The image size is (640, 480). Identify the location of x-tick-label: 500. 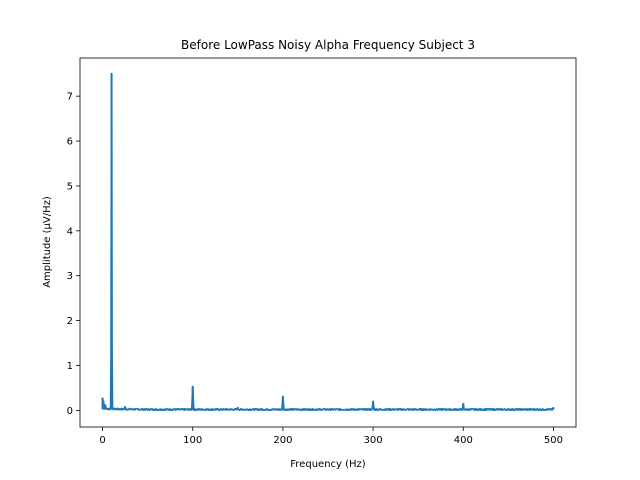
(553, 440).